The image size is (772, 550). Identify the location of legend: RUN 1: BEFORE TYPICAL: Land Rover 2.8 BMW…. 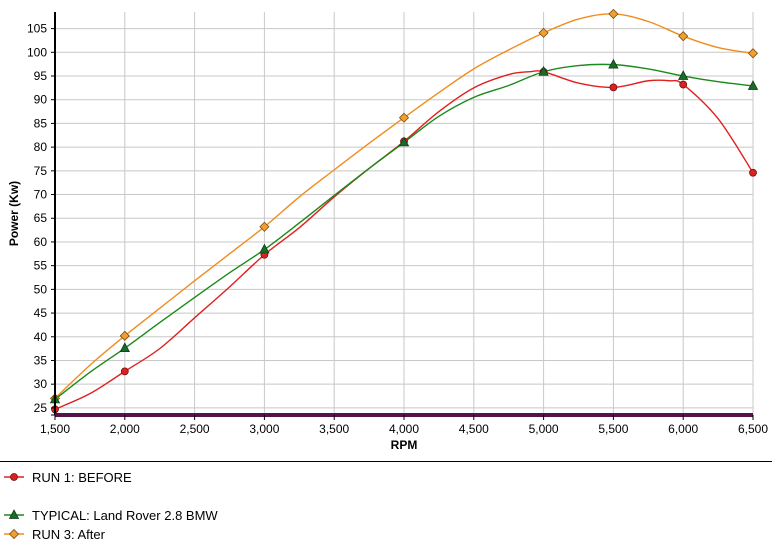
(111, 506).